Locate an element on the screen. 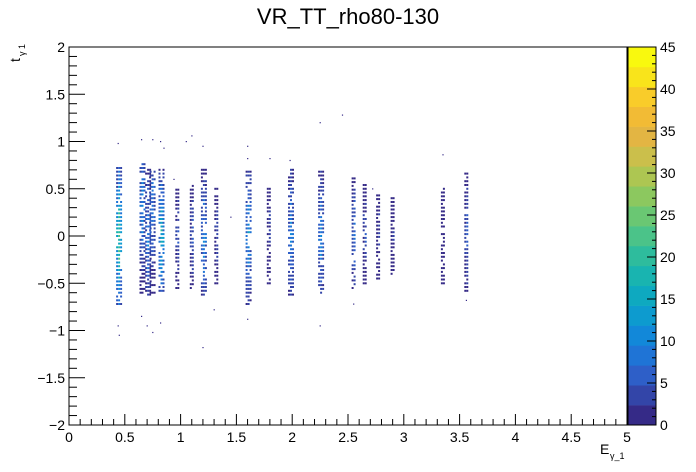 The width and height of the screenshot is (696, 472). y-tick-label: −1.5 is located at coordinates (51, 378).